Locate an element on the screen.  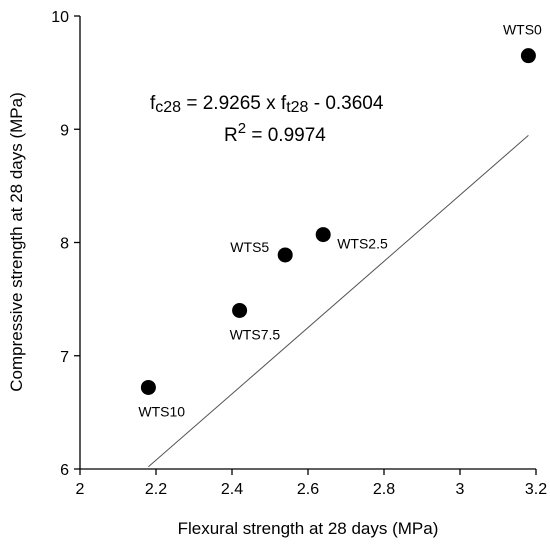
x-axis-title: Flexural strength at 28 days (MPa) is located at coordinates (308, 528).